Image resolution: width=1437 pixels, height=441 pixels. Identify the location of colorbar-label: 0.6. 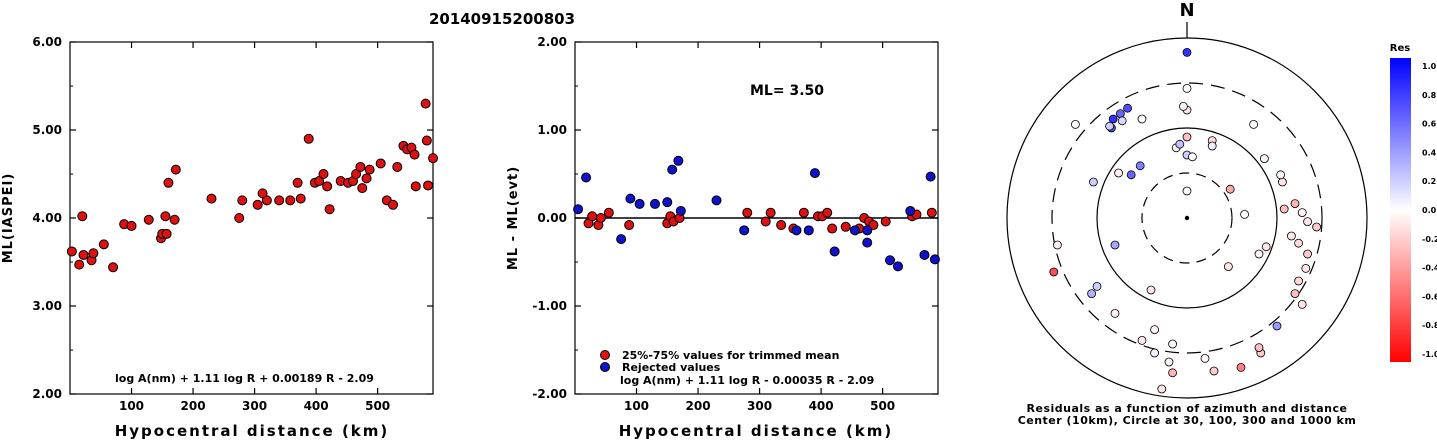
(1429, 124).